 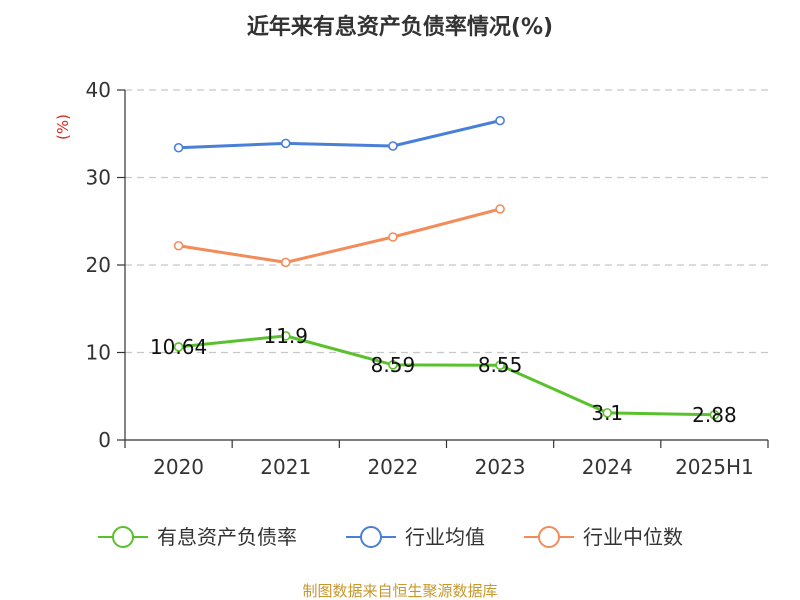 I want to click on y-axis-unit-label: (%), so click(x=63, y=127).